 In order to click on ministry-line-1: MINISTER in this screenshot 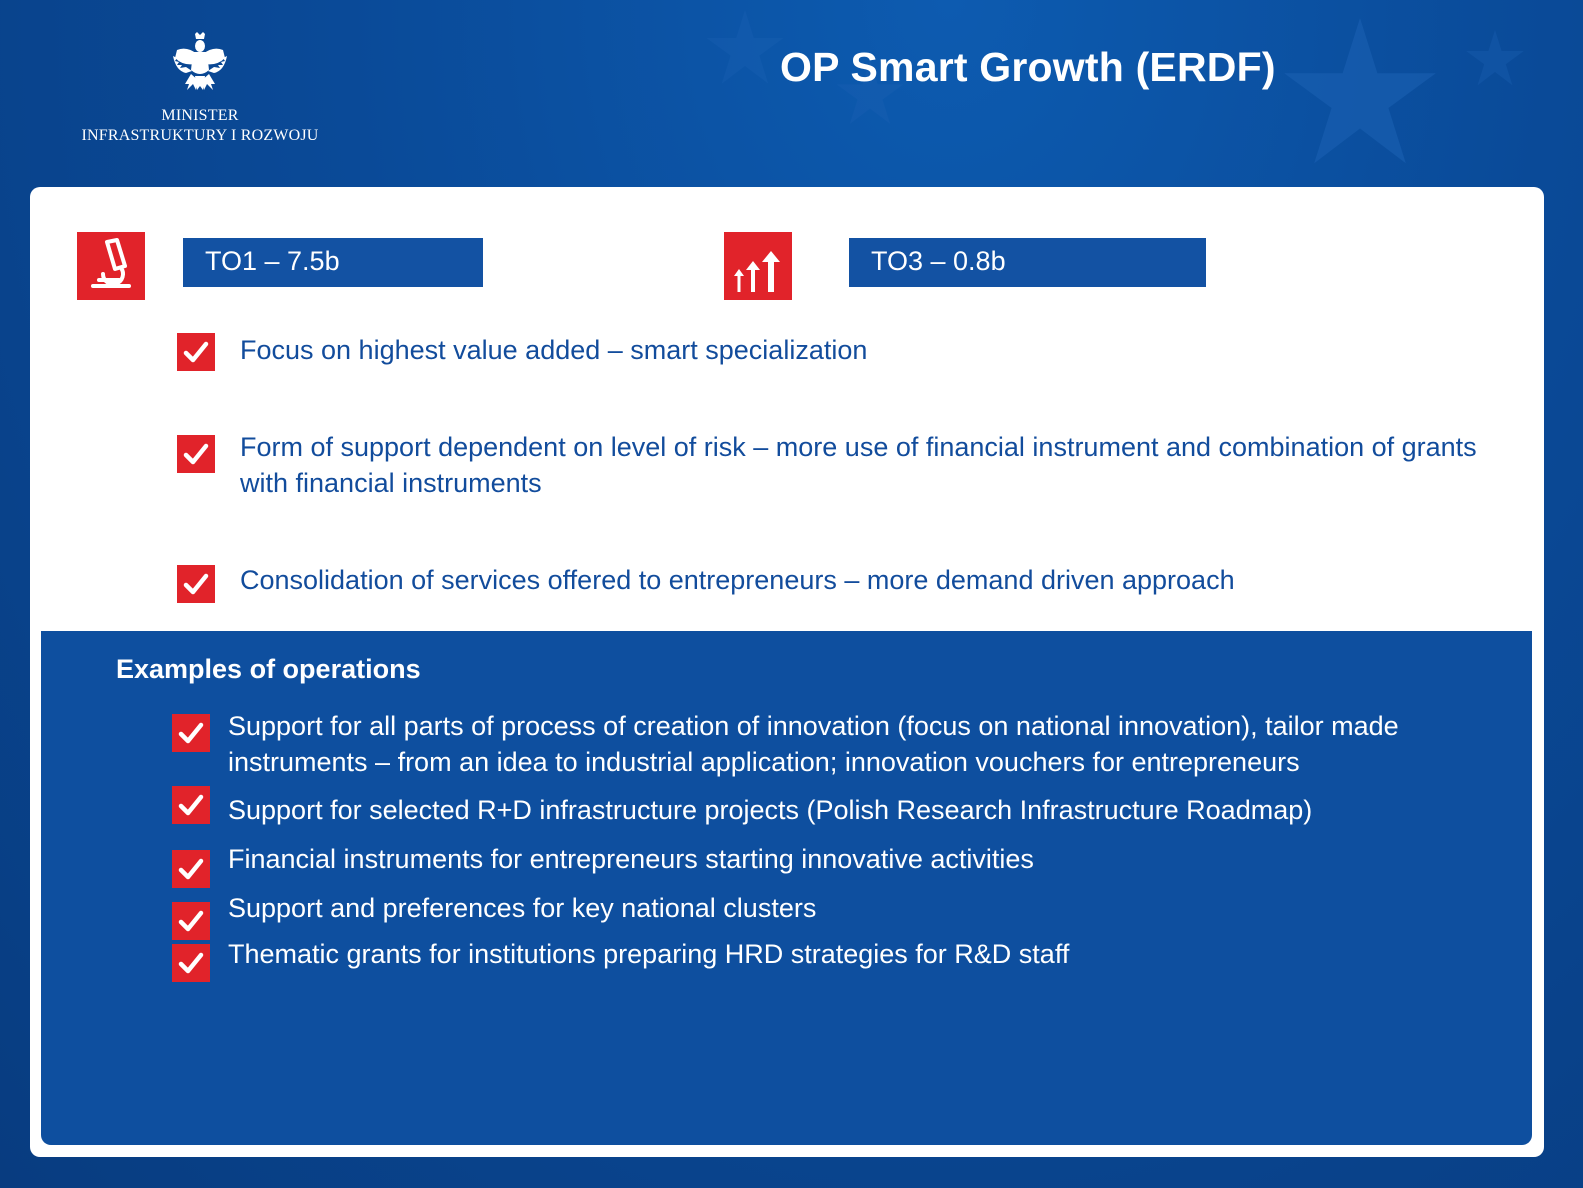, I will do `click(200, 115)`.